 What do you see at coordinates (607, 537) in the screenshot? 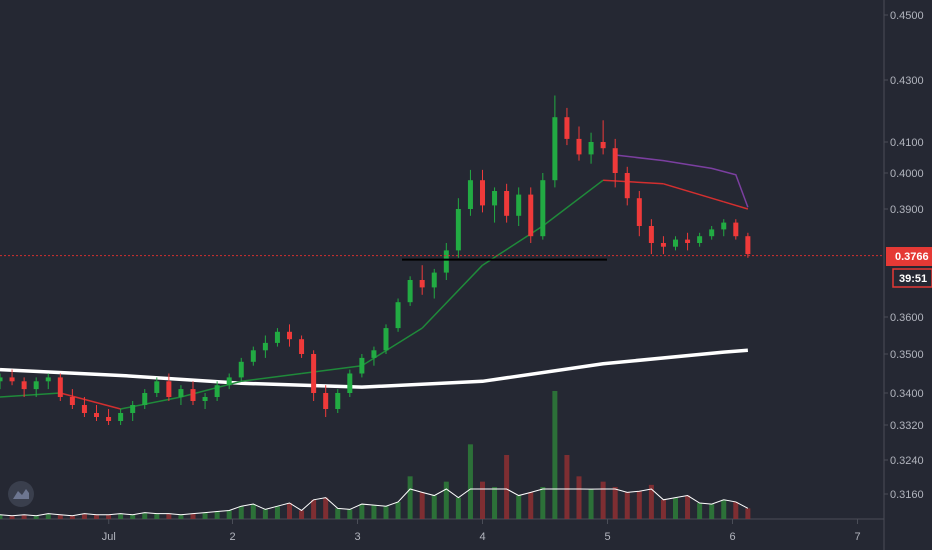
I see `time-tick-label: 5` at bounding box center [607, 537].